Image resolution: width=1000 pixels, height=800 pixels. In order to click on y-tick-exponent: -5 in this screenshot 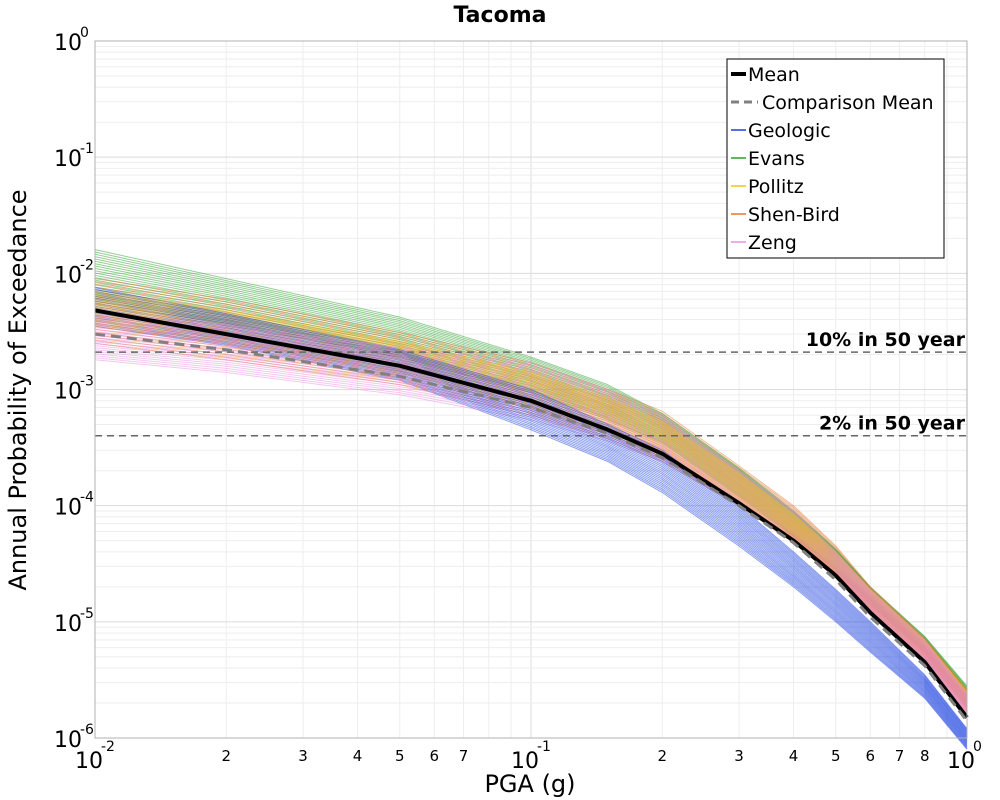, I will do `click(87, 614)`.